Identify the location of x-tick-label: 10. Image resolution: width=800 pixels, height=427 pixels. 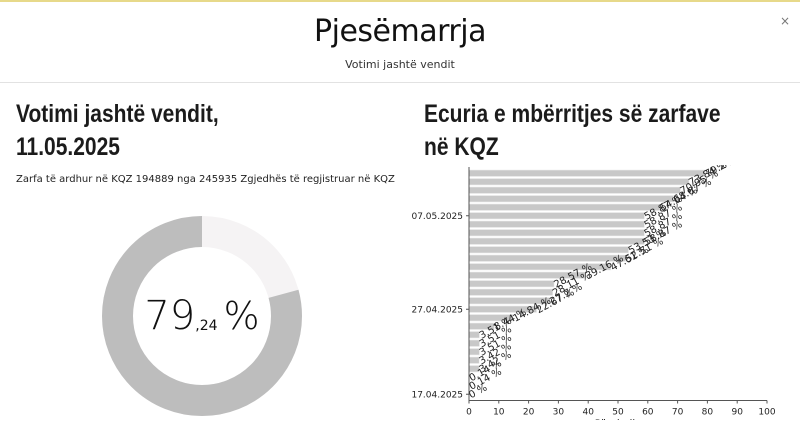
(499, 413).